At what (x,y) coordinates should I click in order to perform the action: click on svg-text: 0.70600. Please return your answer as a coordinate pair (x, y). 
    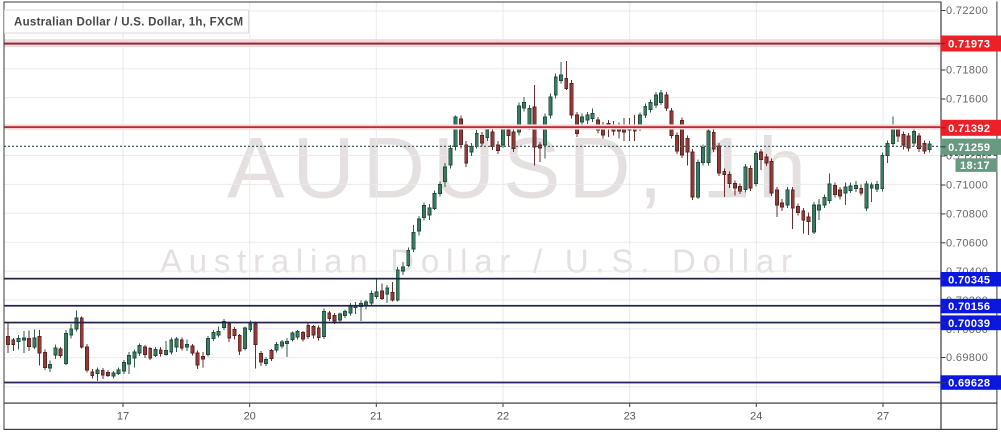
    Looking at the image, I should click on (967, 243).